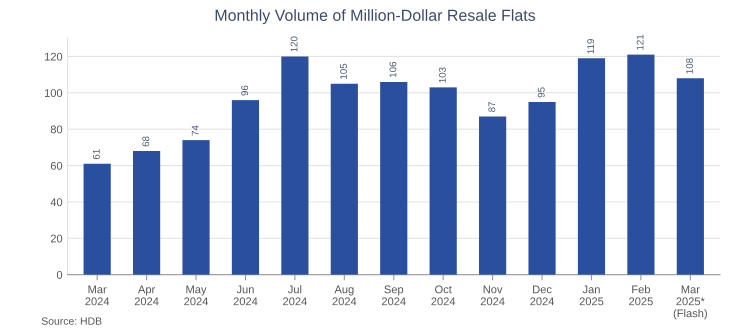  Describe the element at coordinates (246, 296) in the screenshot. I see `x-tick-label: Jun 2024` at that location.